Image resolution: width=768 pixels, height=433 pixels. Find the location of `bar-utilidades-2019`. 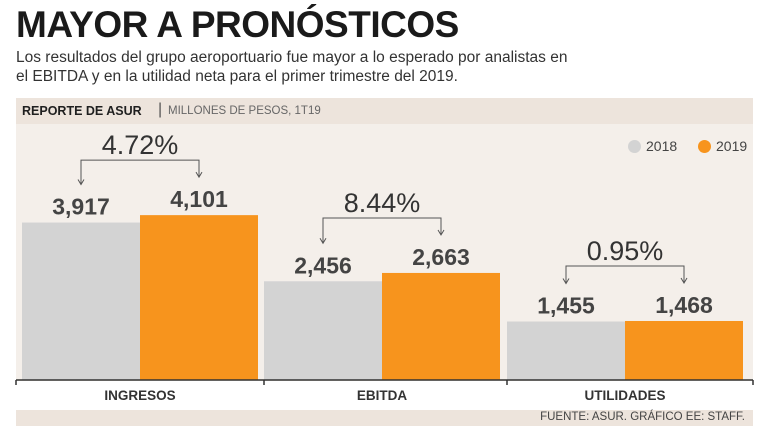

bar-utilidades-2019 is located at coordinates (684, 350).